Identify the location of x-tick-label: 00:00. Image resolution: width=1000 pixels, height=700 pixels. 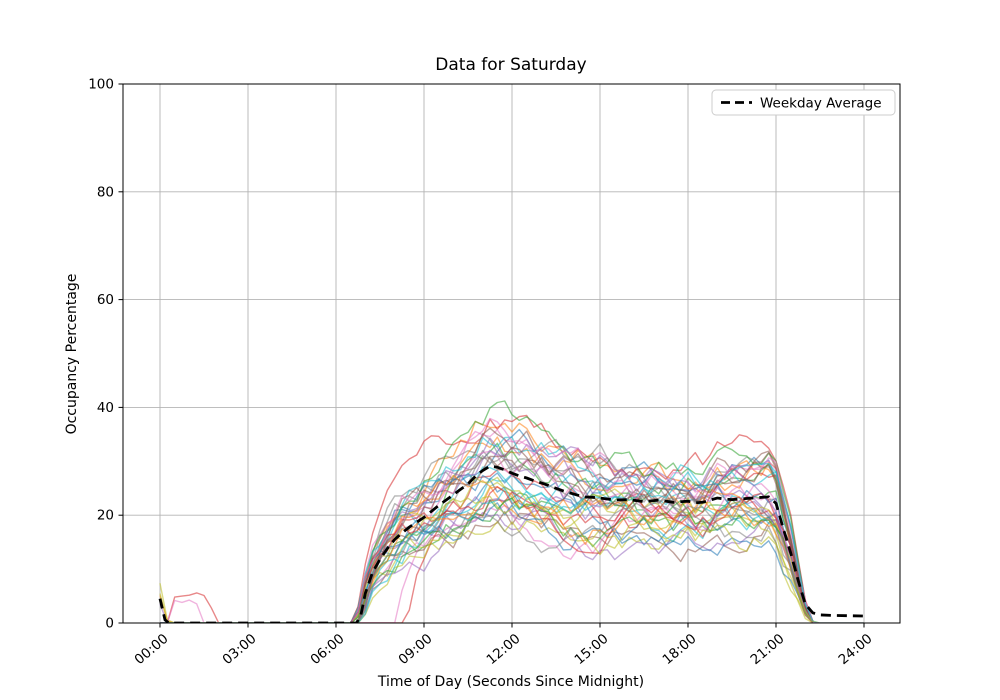
(151, 649).